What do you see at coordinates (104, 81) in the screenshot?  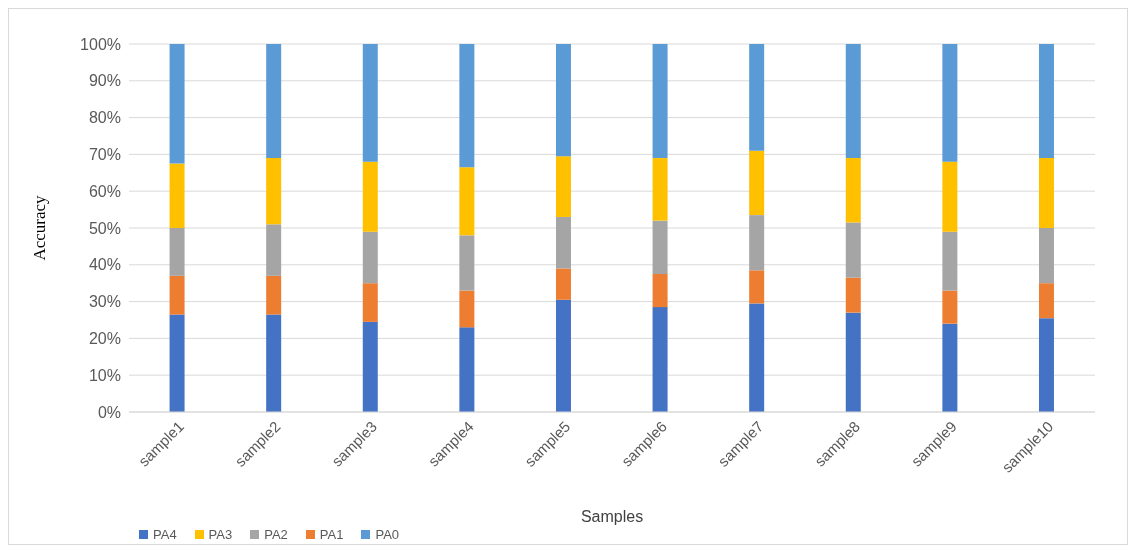 I see `y-tick-label: 90%` at bounding box center [104, 81].